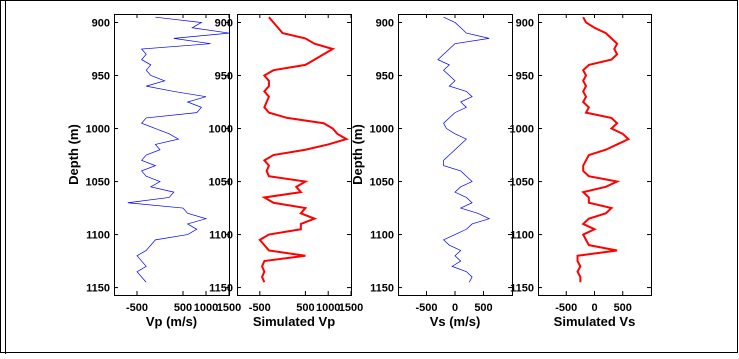 This screenshot has width=739, height=359. Describe the element at coordinates (595, 321) in the screenshot. I see `x-axis-label: Simulated Vs` at that location.